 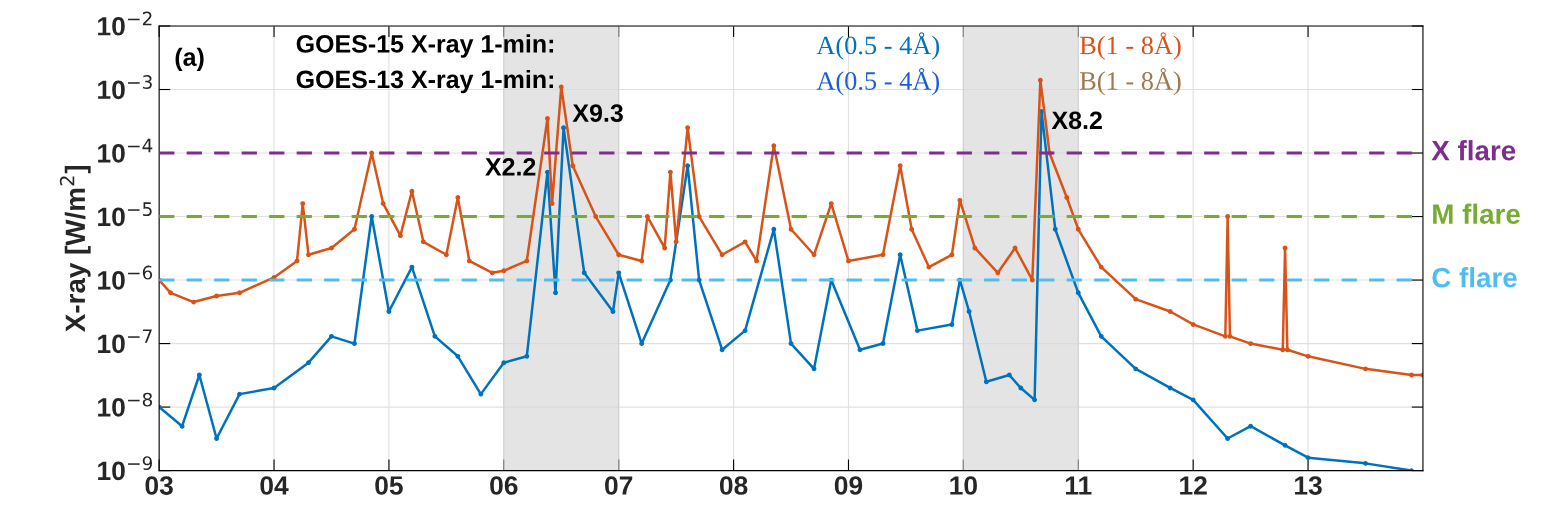 I want to click on y-axis-title: X-ray [W/m$^{2}$], so click(x=75, y=249).